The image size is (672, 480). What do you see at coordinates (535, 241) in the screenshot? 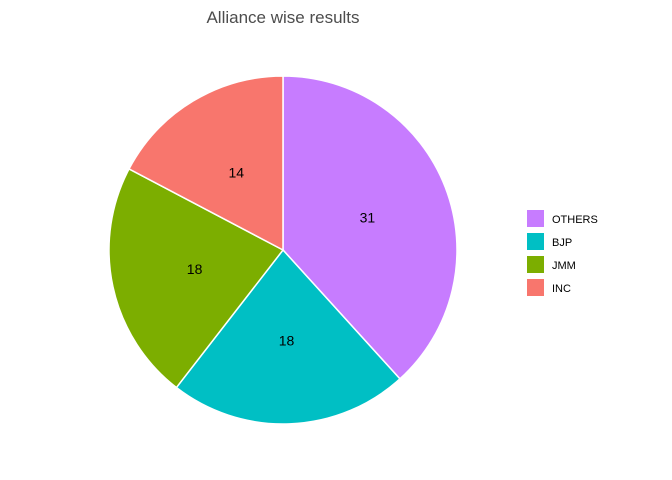
I see `legend-key-bjp` at bounding box center [535, 241].